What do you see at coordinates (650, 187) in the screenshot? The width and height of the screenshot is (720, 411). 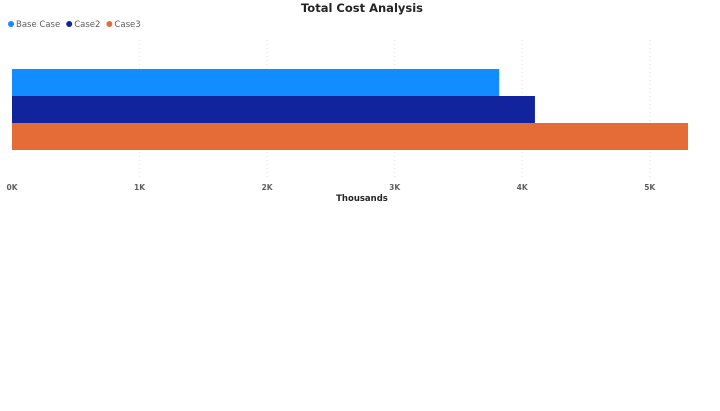 I see `x-tick-label-6: 5K` at bounding box center [650, 187].